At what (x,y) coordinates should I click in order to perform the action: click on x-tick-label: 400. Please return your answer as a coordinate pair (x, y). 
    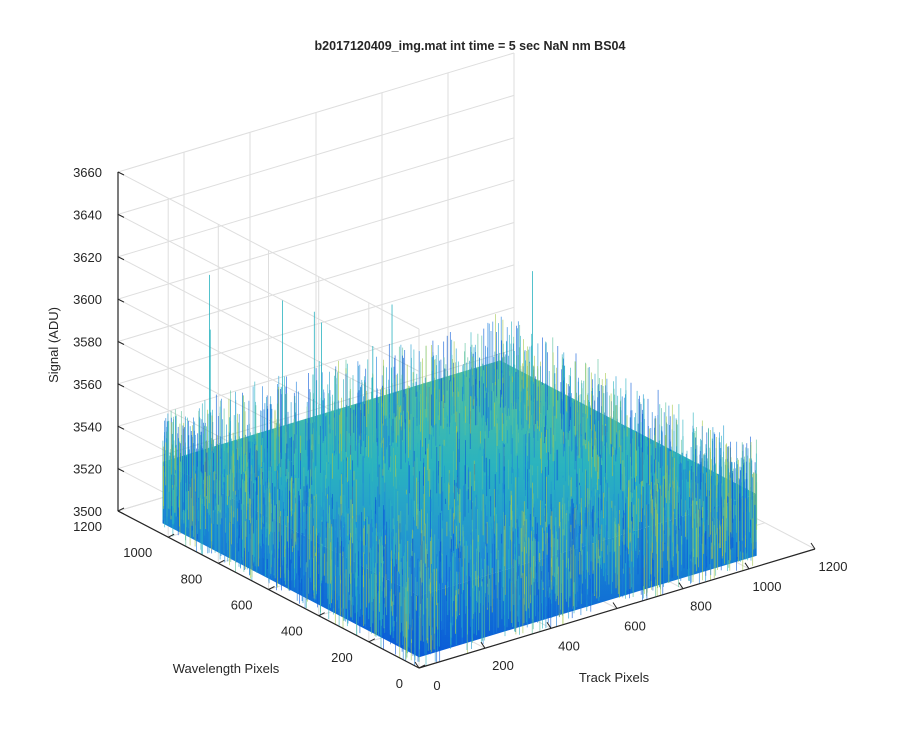
    Looking at the image, I should click on (569, 645).